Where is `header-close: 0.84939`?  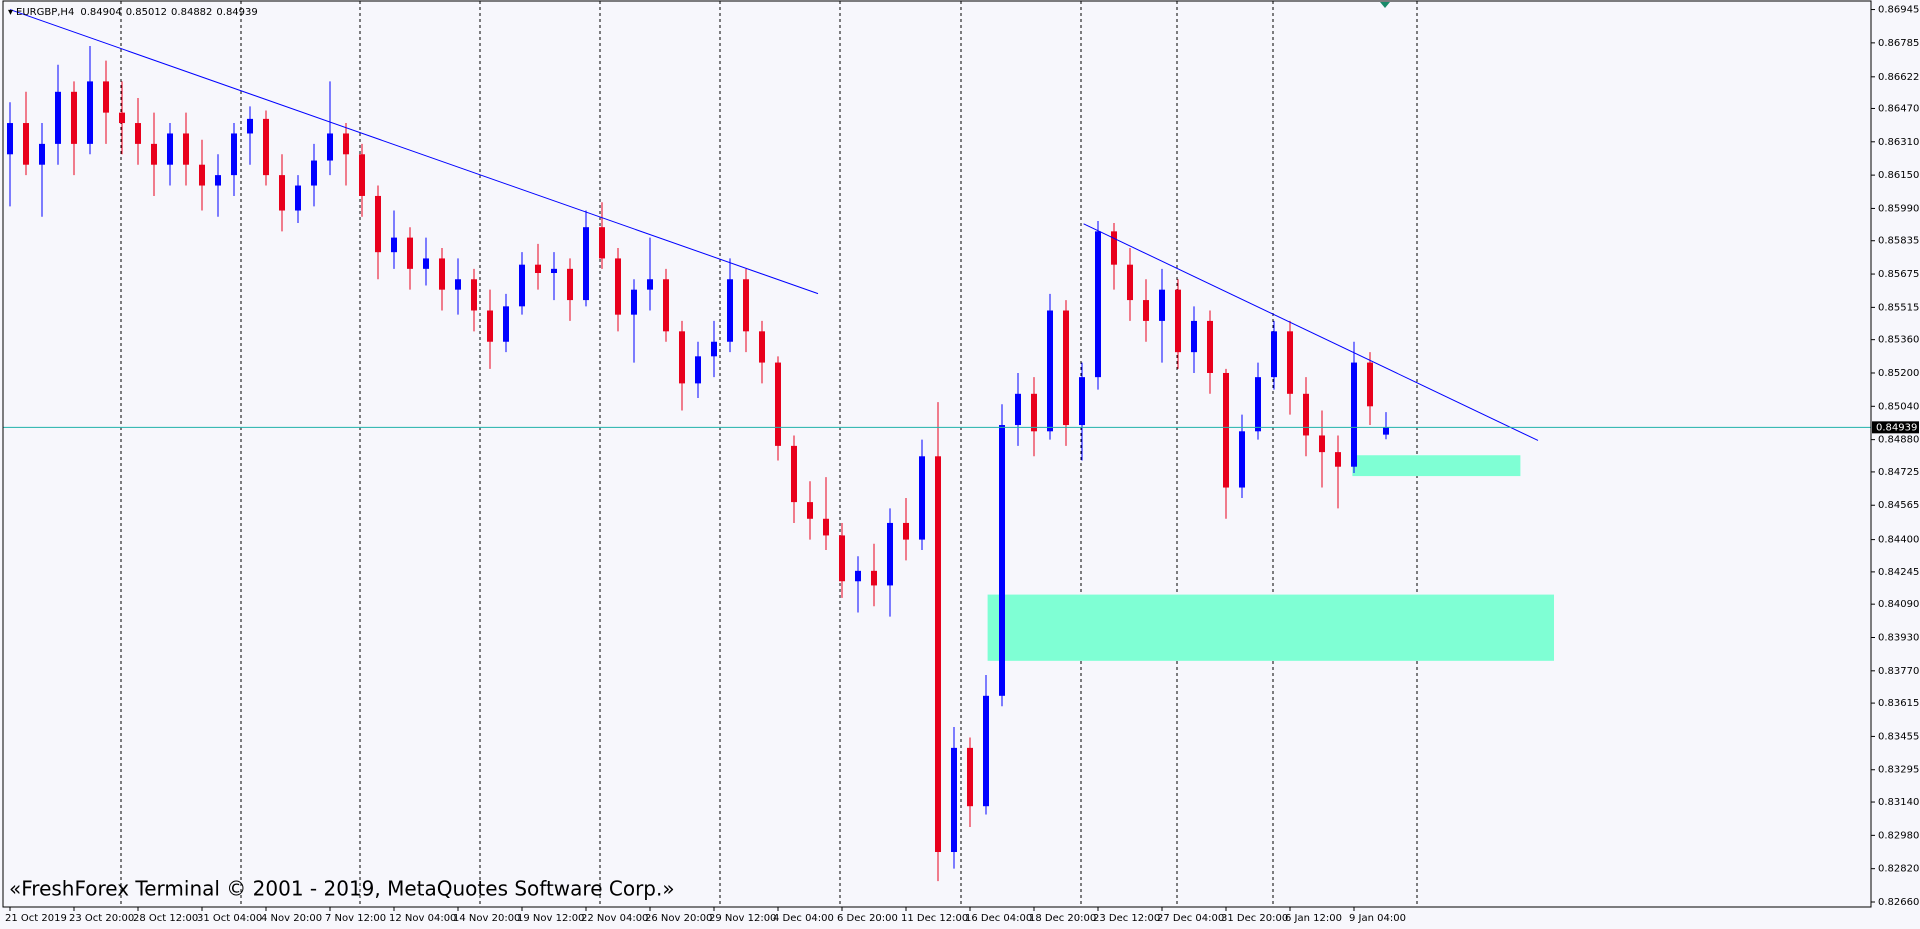
header-close: 0.84939 is located at coordinates (236, 12).